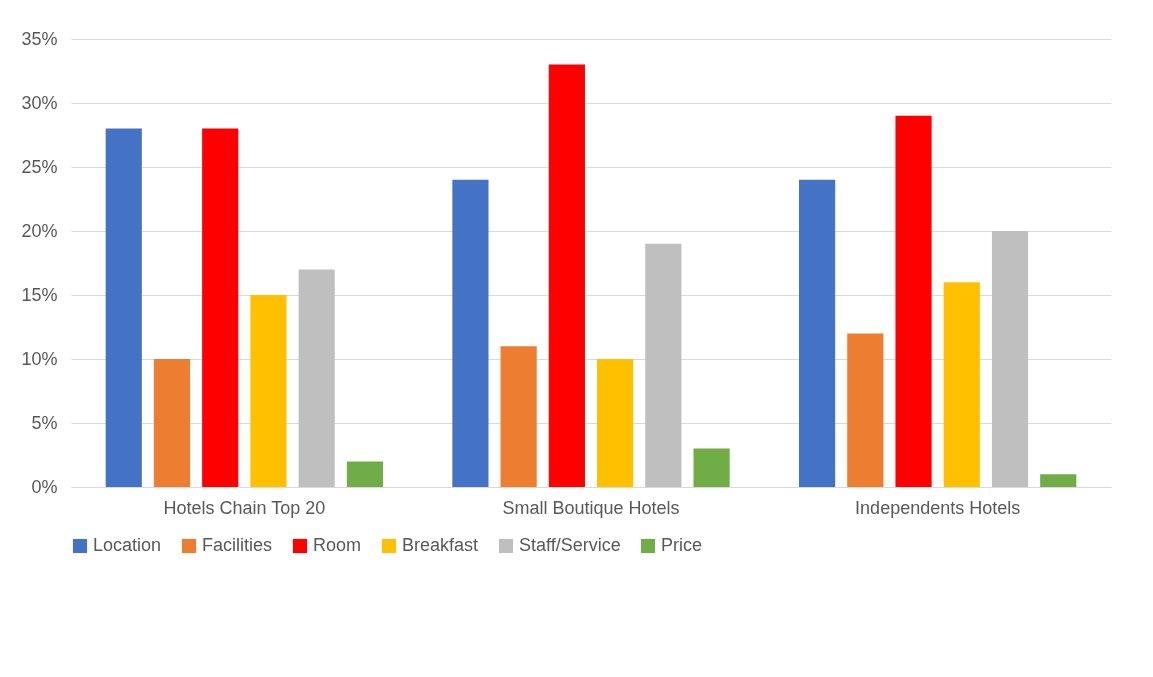 The width and height of the screenshot is (1153, 677). I want to click on y-tick-label: 5%, so click(44, 422).